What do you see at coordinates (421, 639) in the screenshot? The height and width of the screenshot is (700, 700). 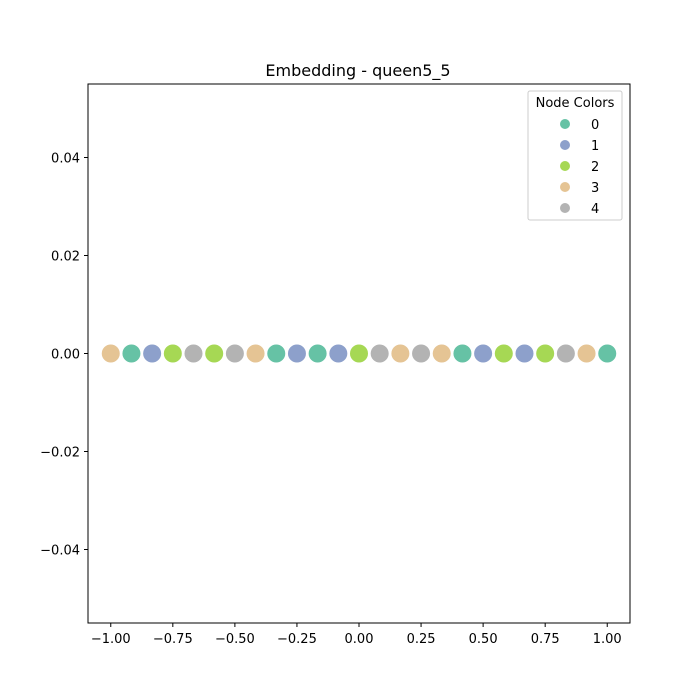 I see `x-tick-label: 0.25` at bounding box center [421, 639].